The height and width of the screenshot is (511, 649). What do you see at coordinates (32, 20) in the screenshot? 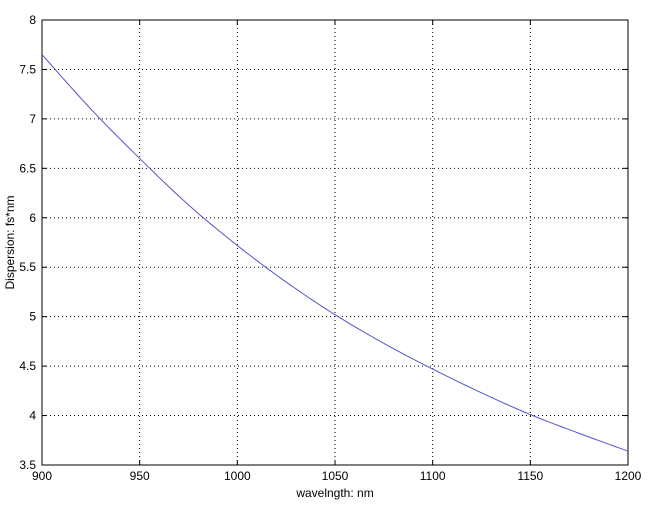
I see `y-tick-label: 8` at bounding box center [32, 20].